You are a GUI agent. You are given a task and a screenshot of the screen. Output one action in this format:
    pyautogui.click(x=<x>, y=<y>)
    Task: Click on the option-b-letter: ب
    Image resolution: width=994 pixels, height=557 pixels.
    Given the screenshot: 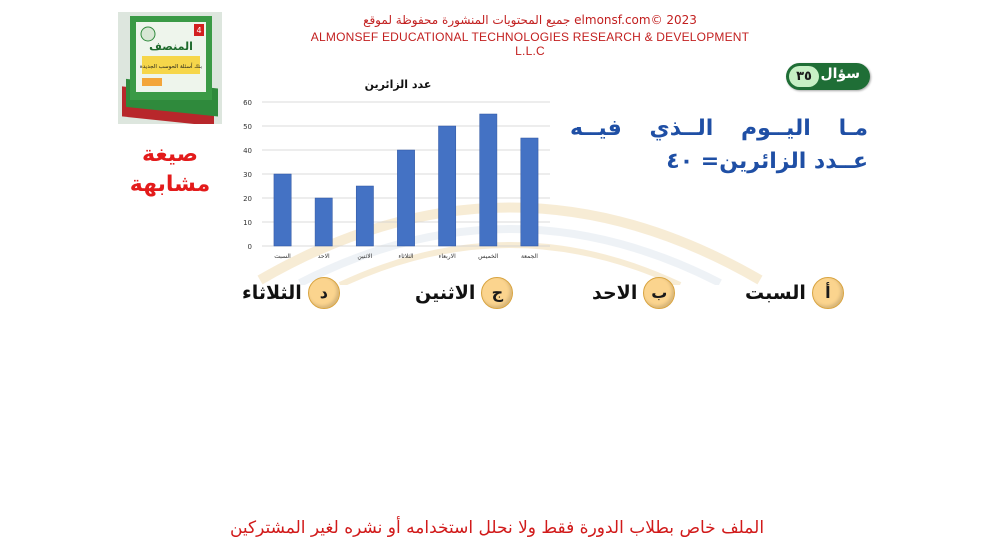 What is the action you would take?
    pyautogui.click(x=659, y=293)
    